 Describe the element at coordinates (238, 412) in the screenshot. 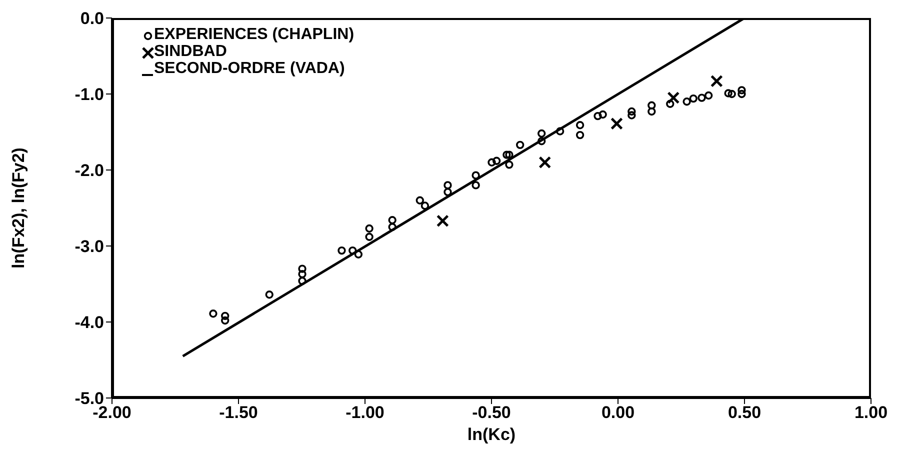

I see `x-tick-label: -1.50` at that location.